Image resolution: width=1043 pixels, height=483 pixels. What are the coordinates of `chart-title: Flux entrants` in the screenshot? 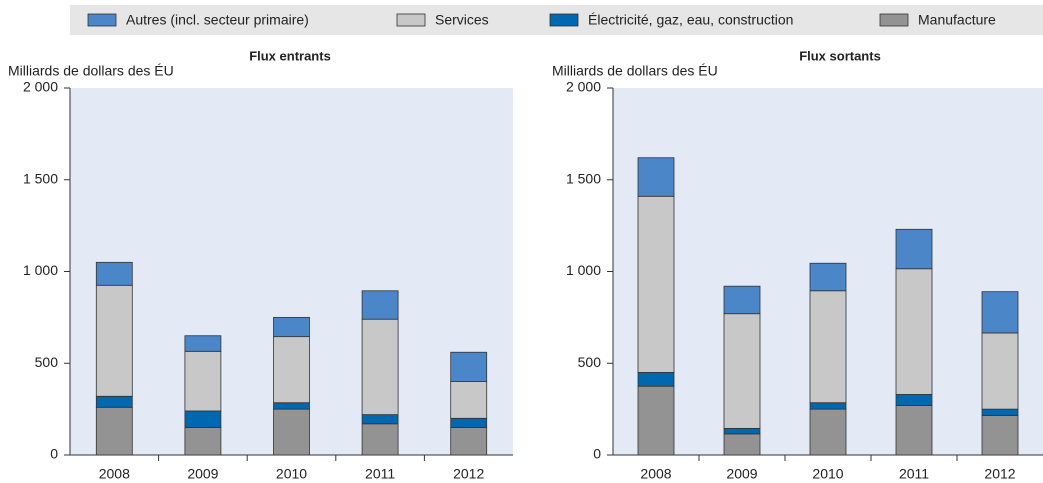 It's located at (290, 55).